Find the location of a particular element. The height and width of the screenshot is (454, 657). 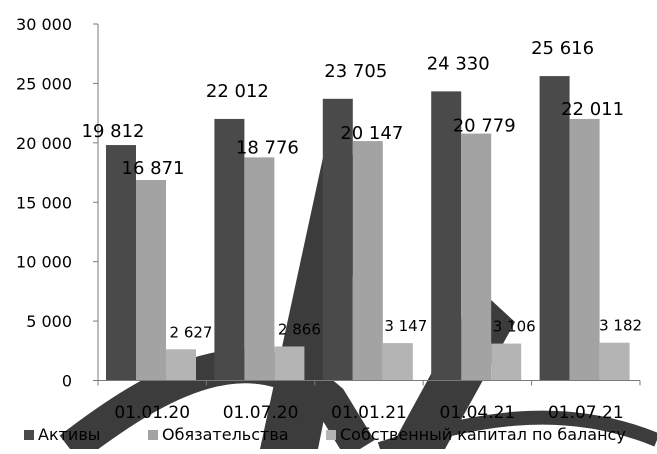

overlay-curve-right is located at coordinates (517, 432).